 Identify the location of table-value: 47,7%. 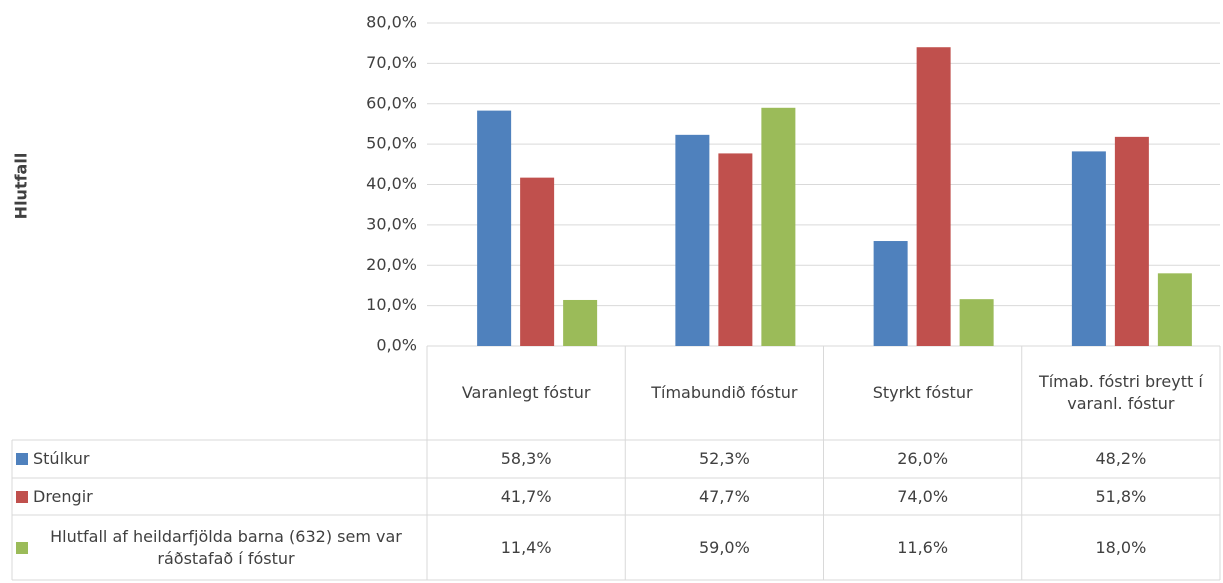
(724, 496).